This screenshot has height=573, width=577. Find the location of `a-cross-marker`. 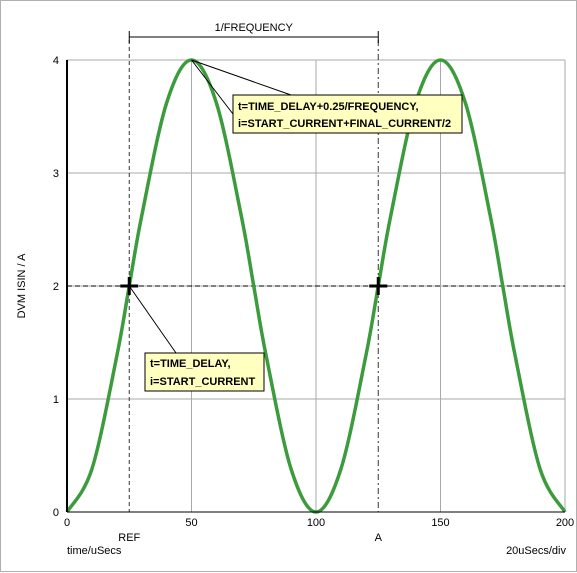

a-cross-marker is located at coordinates (378, 286).